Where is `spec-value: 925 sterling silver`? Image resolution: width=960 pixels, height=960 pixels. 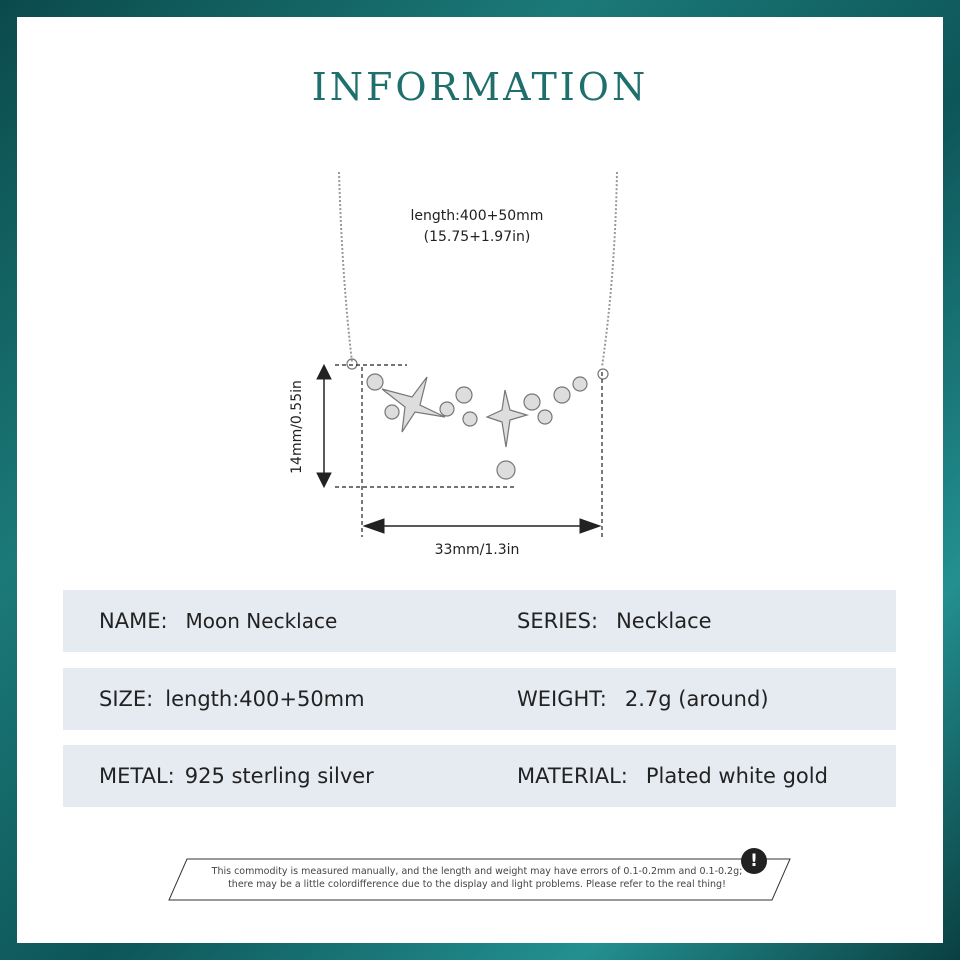
spec-value: 925 sterling silver is located at coordinates (279, 776).